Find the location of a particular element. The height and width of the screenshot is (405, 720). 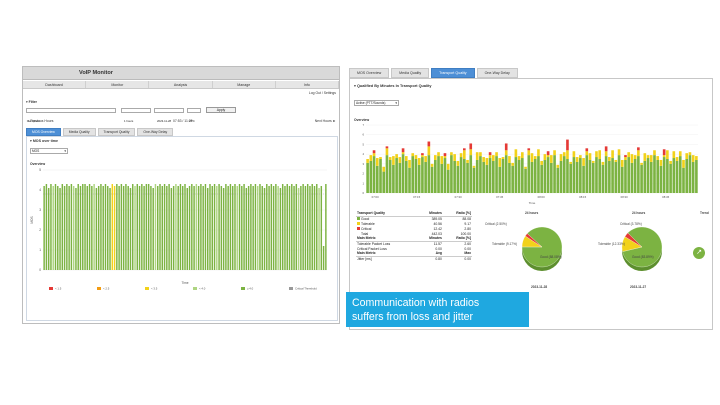

metric-select-value: MOS is located at coordinates (36, 151).